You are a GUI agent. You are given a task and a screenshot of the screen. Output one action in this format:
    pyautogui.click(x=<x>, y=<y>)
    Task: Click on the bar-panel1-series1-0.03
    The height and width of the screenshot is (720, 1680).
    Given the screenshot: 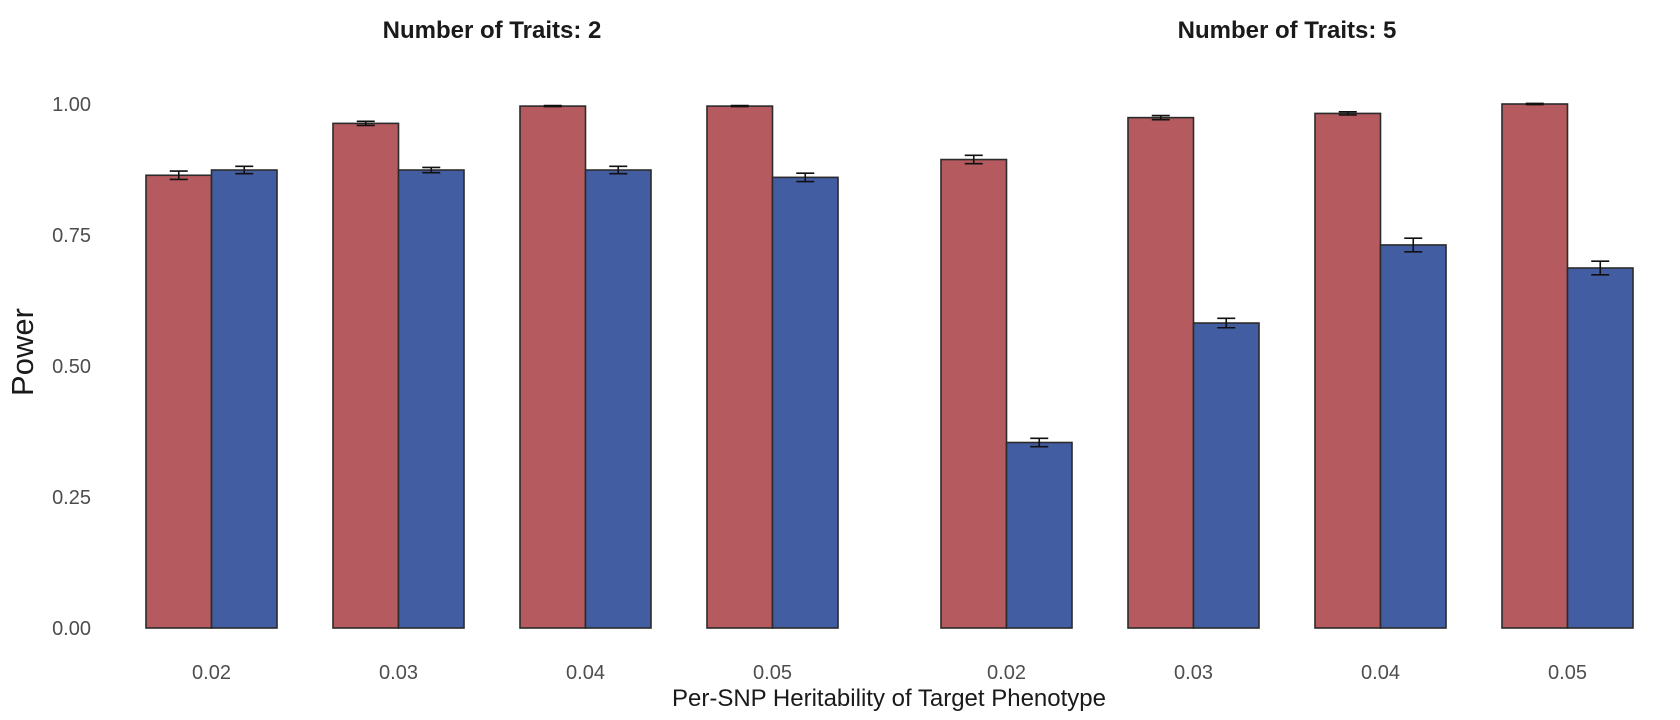 What is the action you would take?
    pyautogui.click(x=366, y=375)
    